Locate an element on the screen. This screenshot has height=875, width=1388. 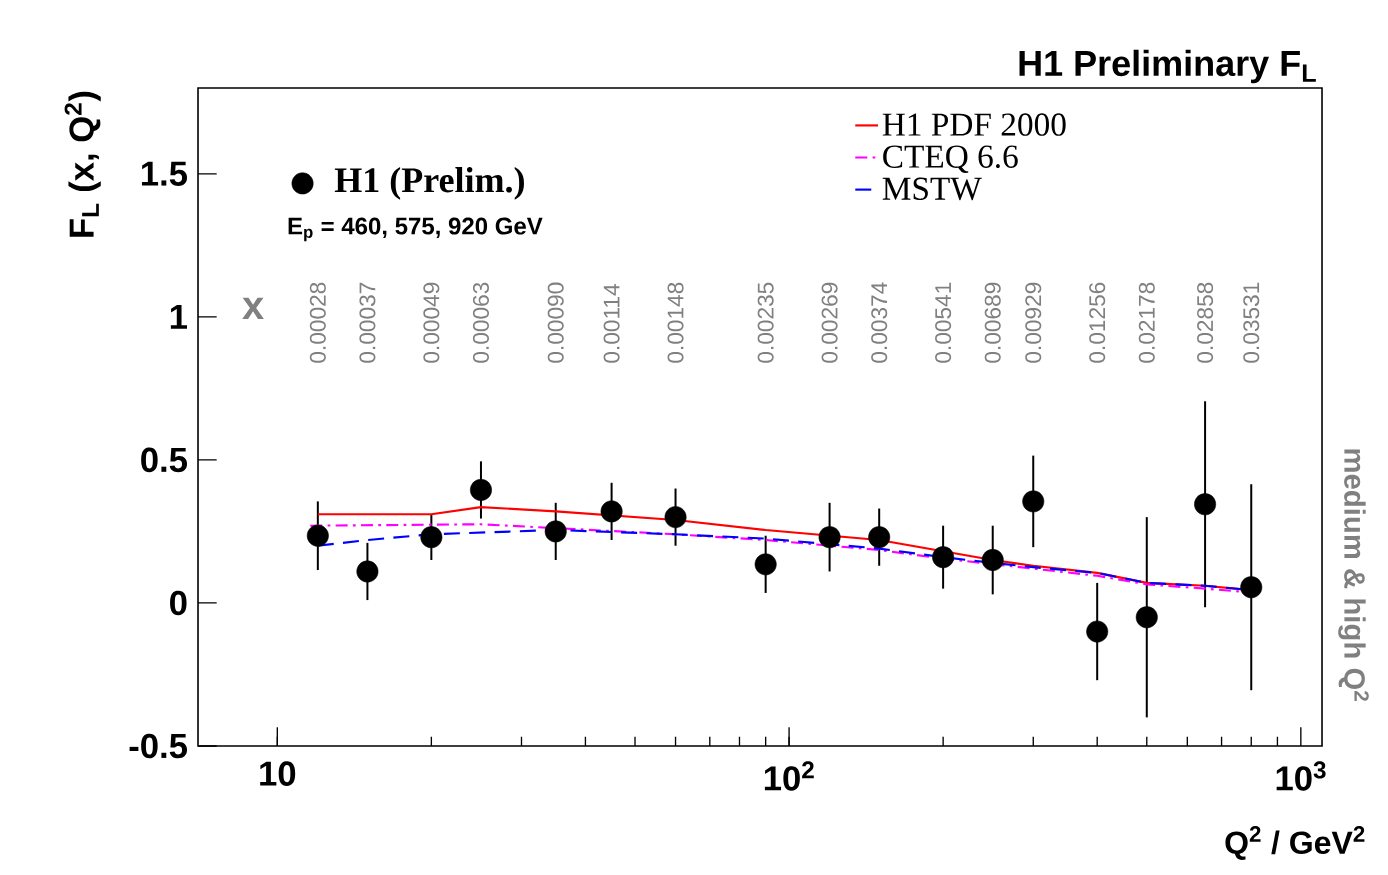
annotation: 0.00148 is located at coordinates (675, 322).